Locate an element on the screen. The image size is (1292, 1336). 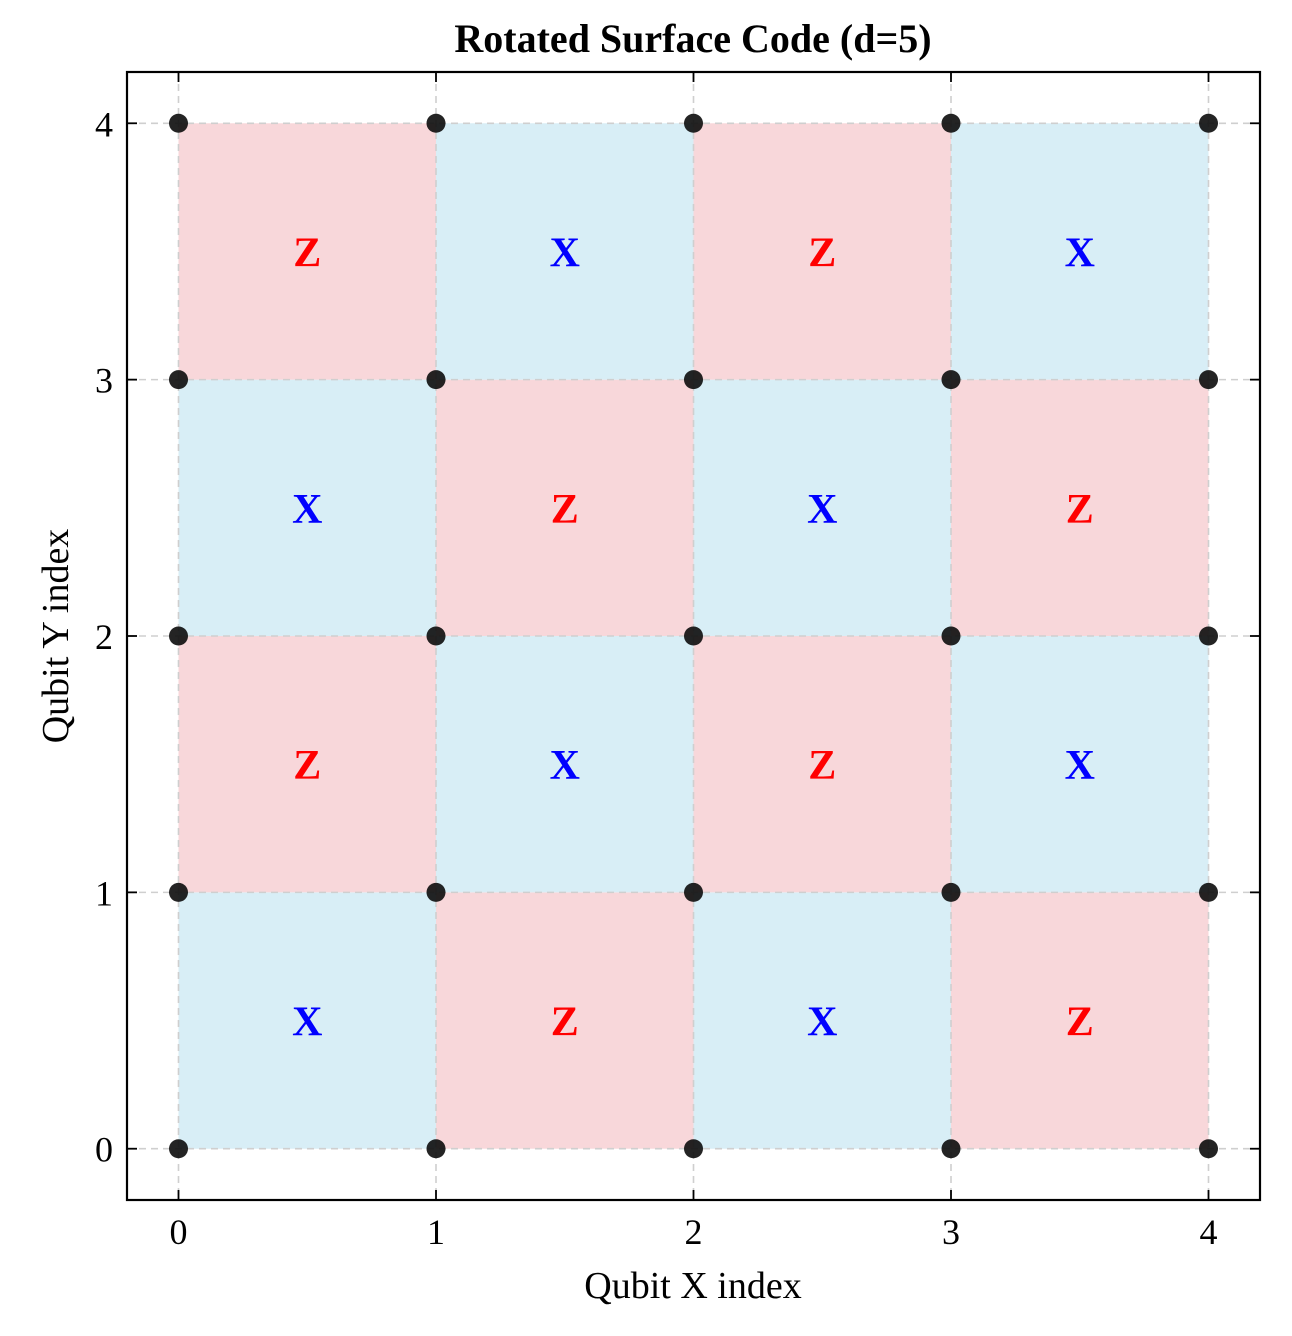
y-tick-label: 3 is located at coordinates (104, 381).